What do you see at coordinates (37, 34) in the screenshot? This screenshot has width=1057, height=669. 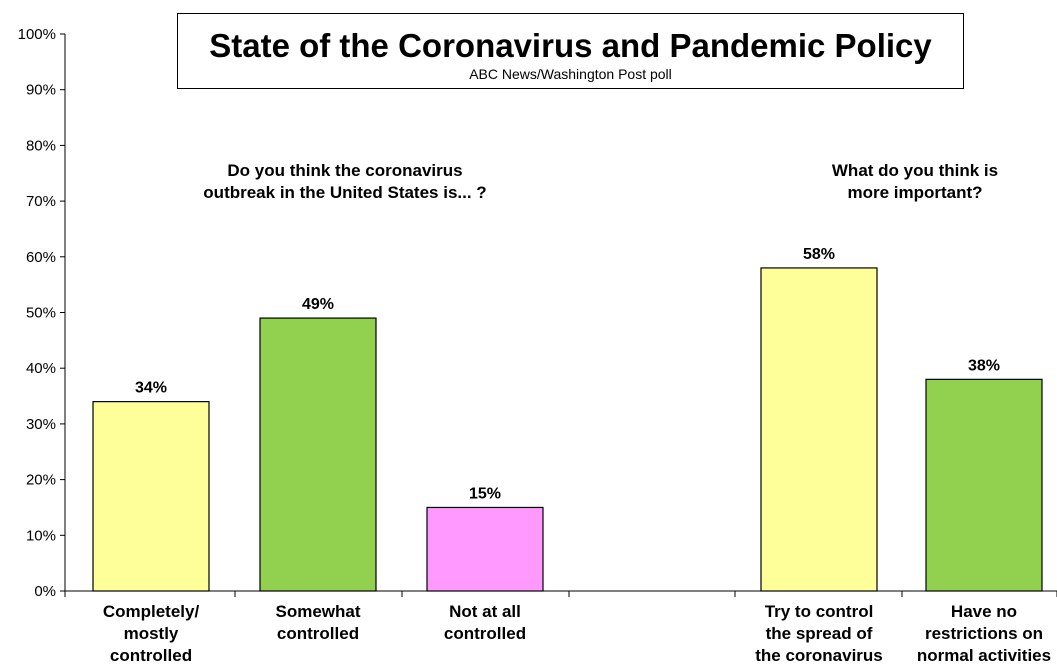 I see `y-tick-label: 100%` at bounding box center [37, 34].